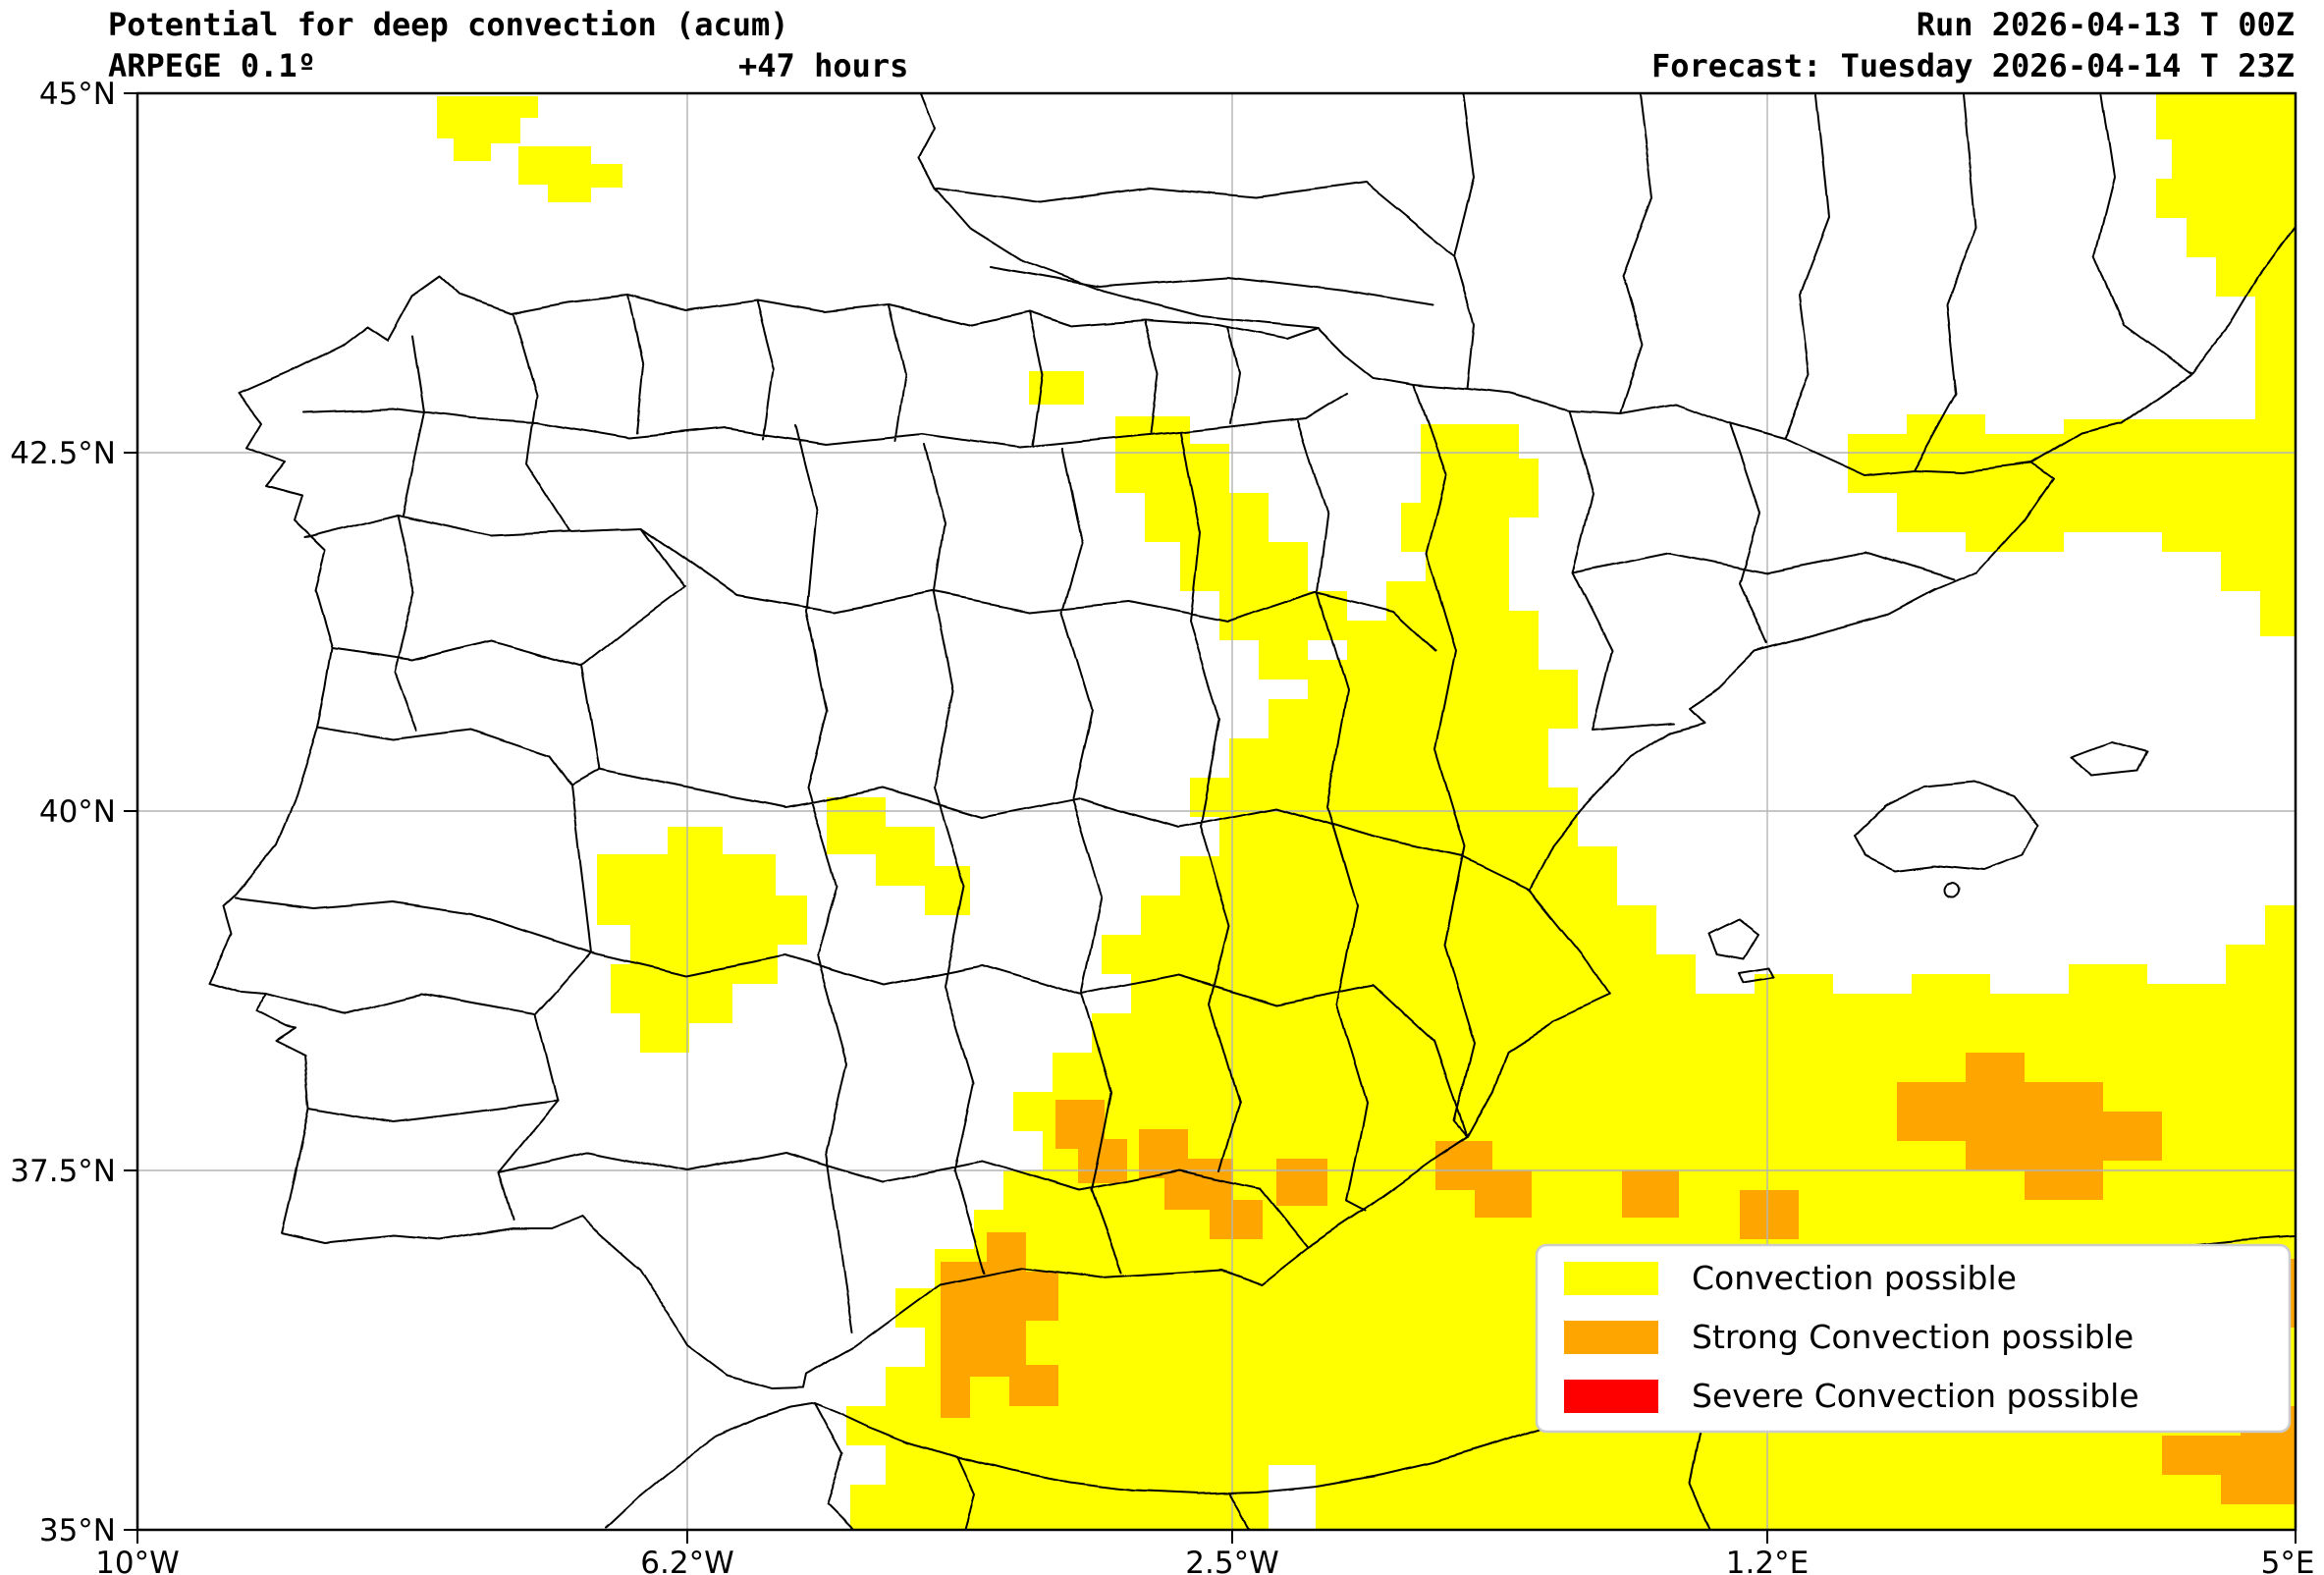  Describe the element at coordinates (686, 1560) in the screenshot. I see `x-tick-label: 6.2°W` at that location.